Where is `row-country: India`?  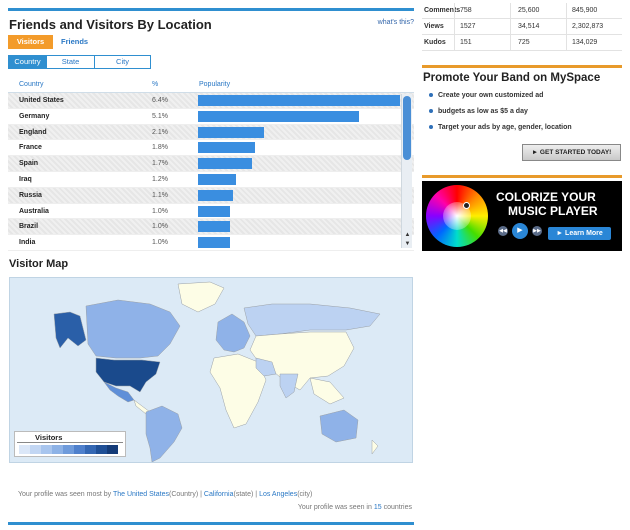
row-country: India is located at coordinates (27, 243).